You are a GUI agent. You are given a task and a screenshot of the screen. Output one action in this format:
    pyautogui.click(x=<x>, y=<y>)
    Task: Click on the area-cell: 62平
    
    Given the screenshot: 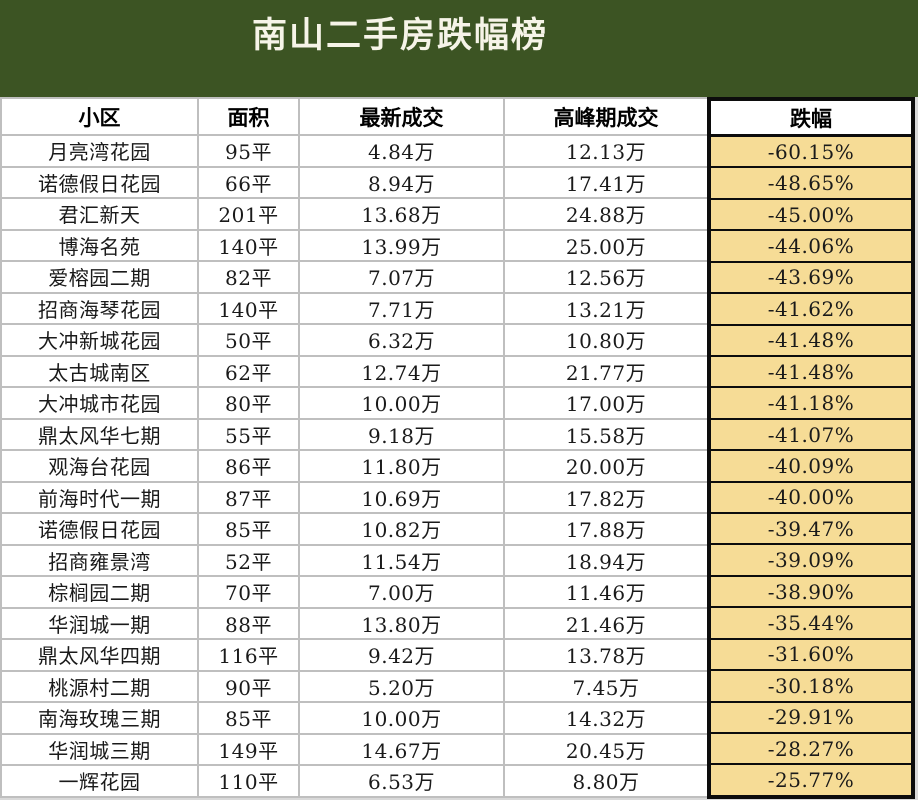 What is the action you would take?
    pyautogui.click(x=248, y=371)
    